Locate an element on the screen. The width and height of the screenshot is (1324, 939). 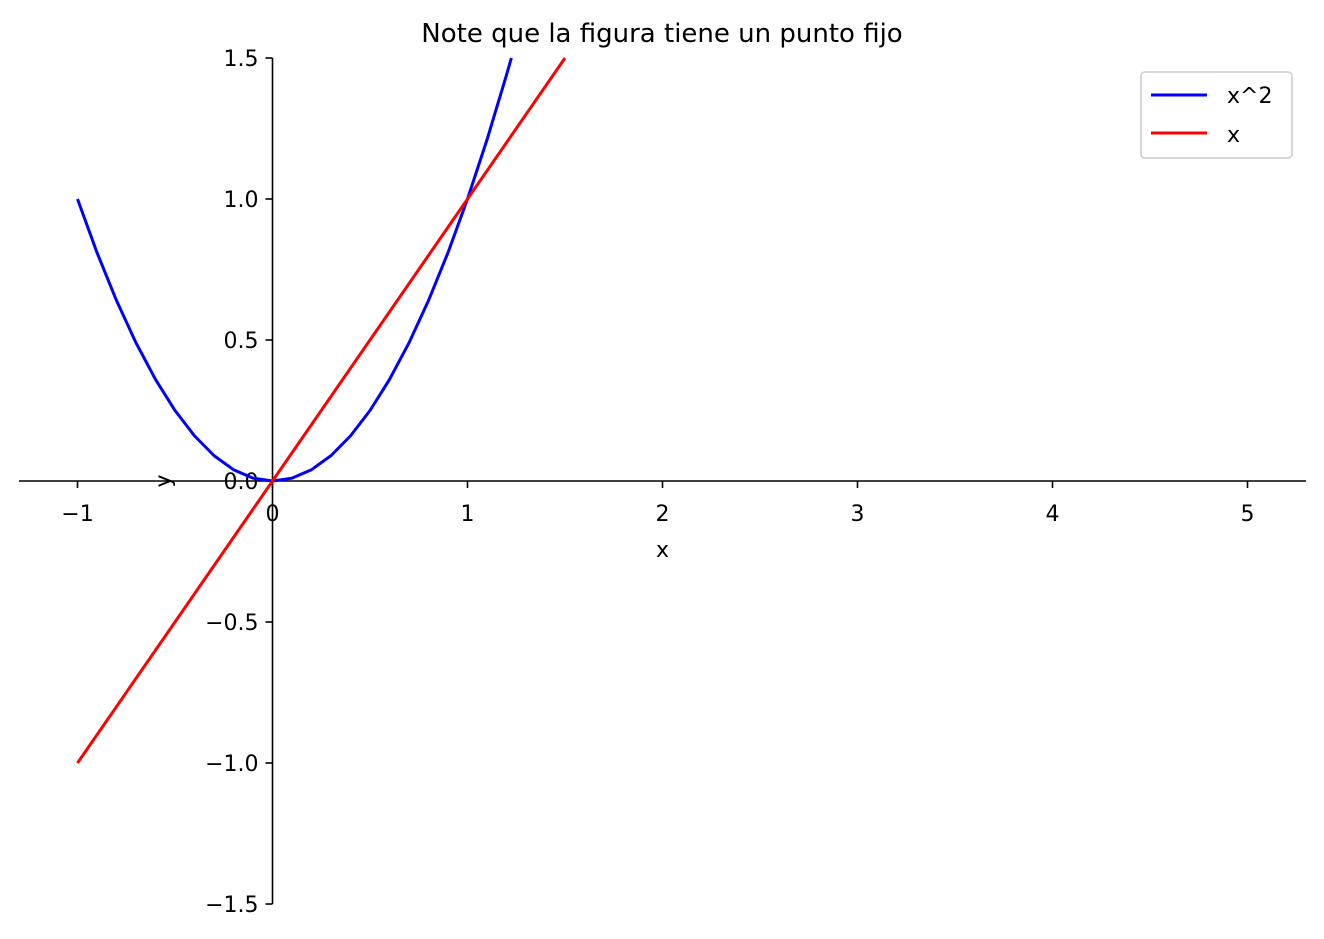
legend: x^2 x is located at coordinates (1216, 115).